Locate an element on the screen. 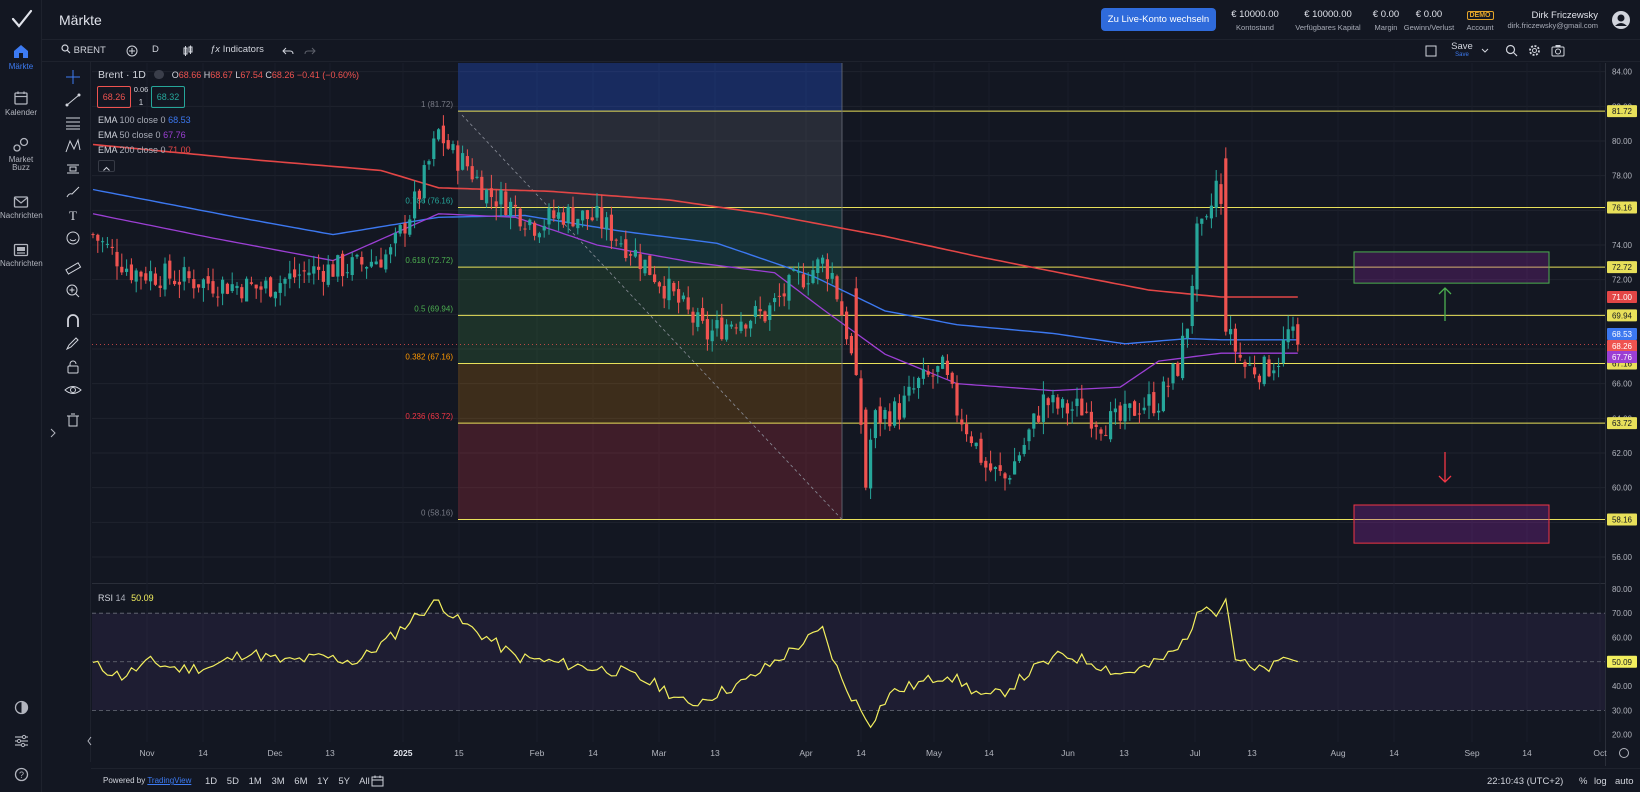 This screenshot has height=792, width=1640. lock-icon is located at coordinates (73, 367).